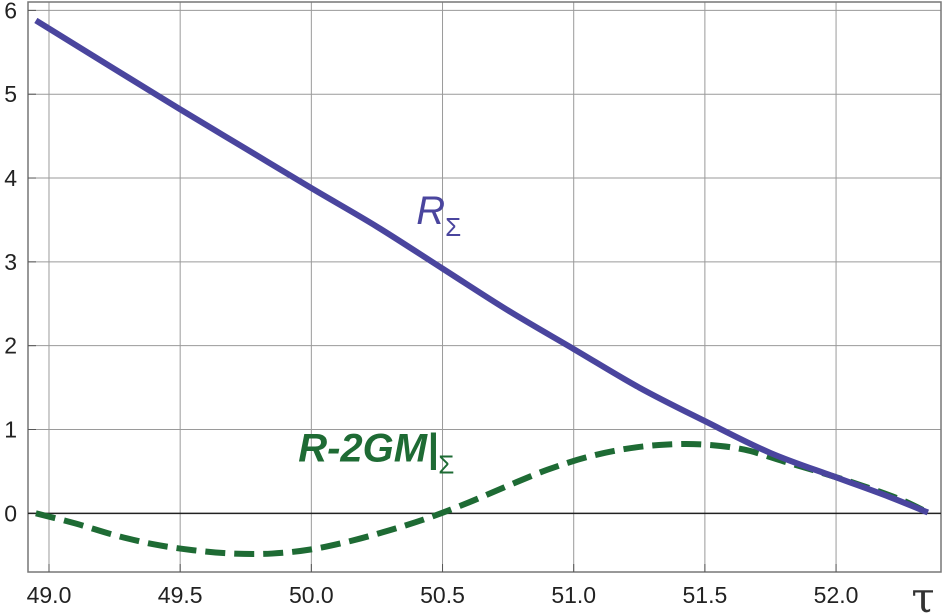 This screenshot has width=943, height=616. What do you see at coordinates (49, 595) in the screenshot?
I see `x-tick-label: 49.0` at bounding box center [49, 595].